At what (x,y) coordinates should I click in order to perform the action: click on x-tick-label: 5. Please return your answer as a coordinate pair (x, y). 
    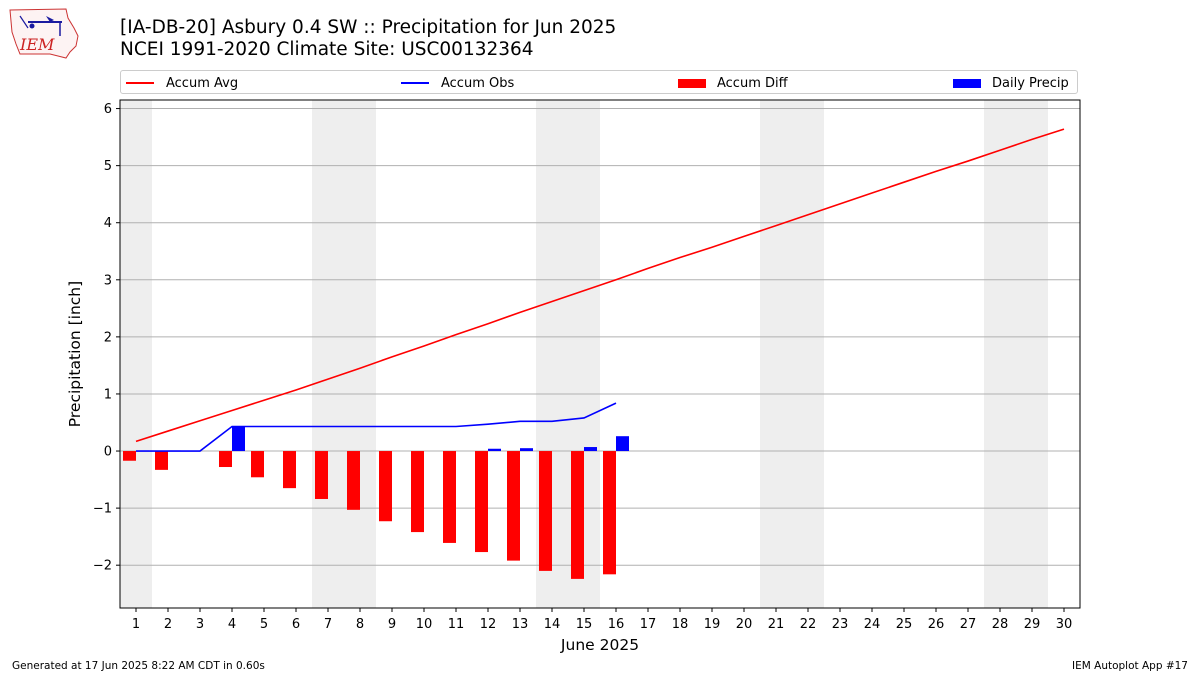
    Looking at the image, I should click on (264, 624).